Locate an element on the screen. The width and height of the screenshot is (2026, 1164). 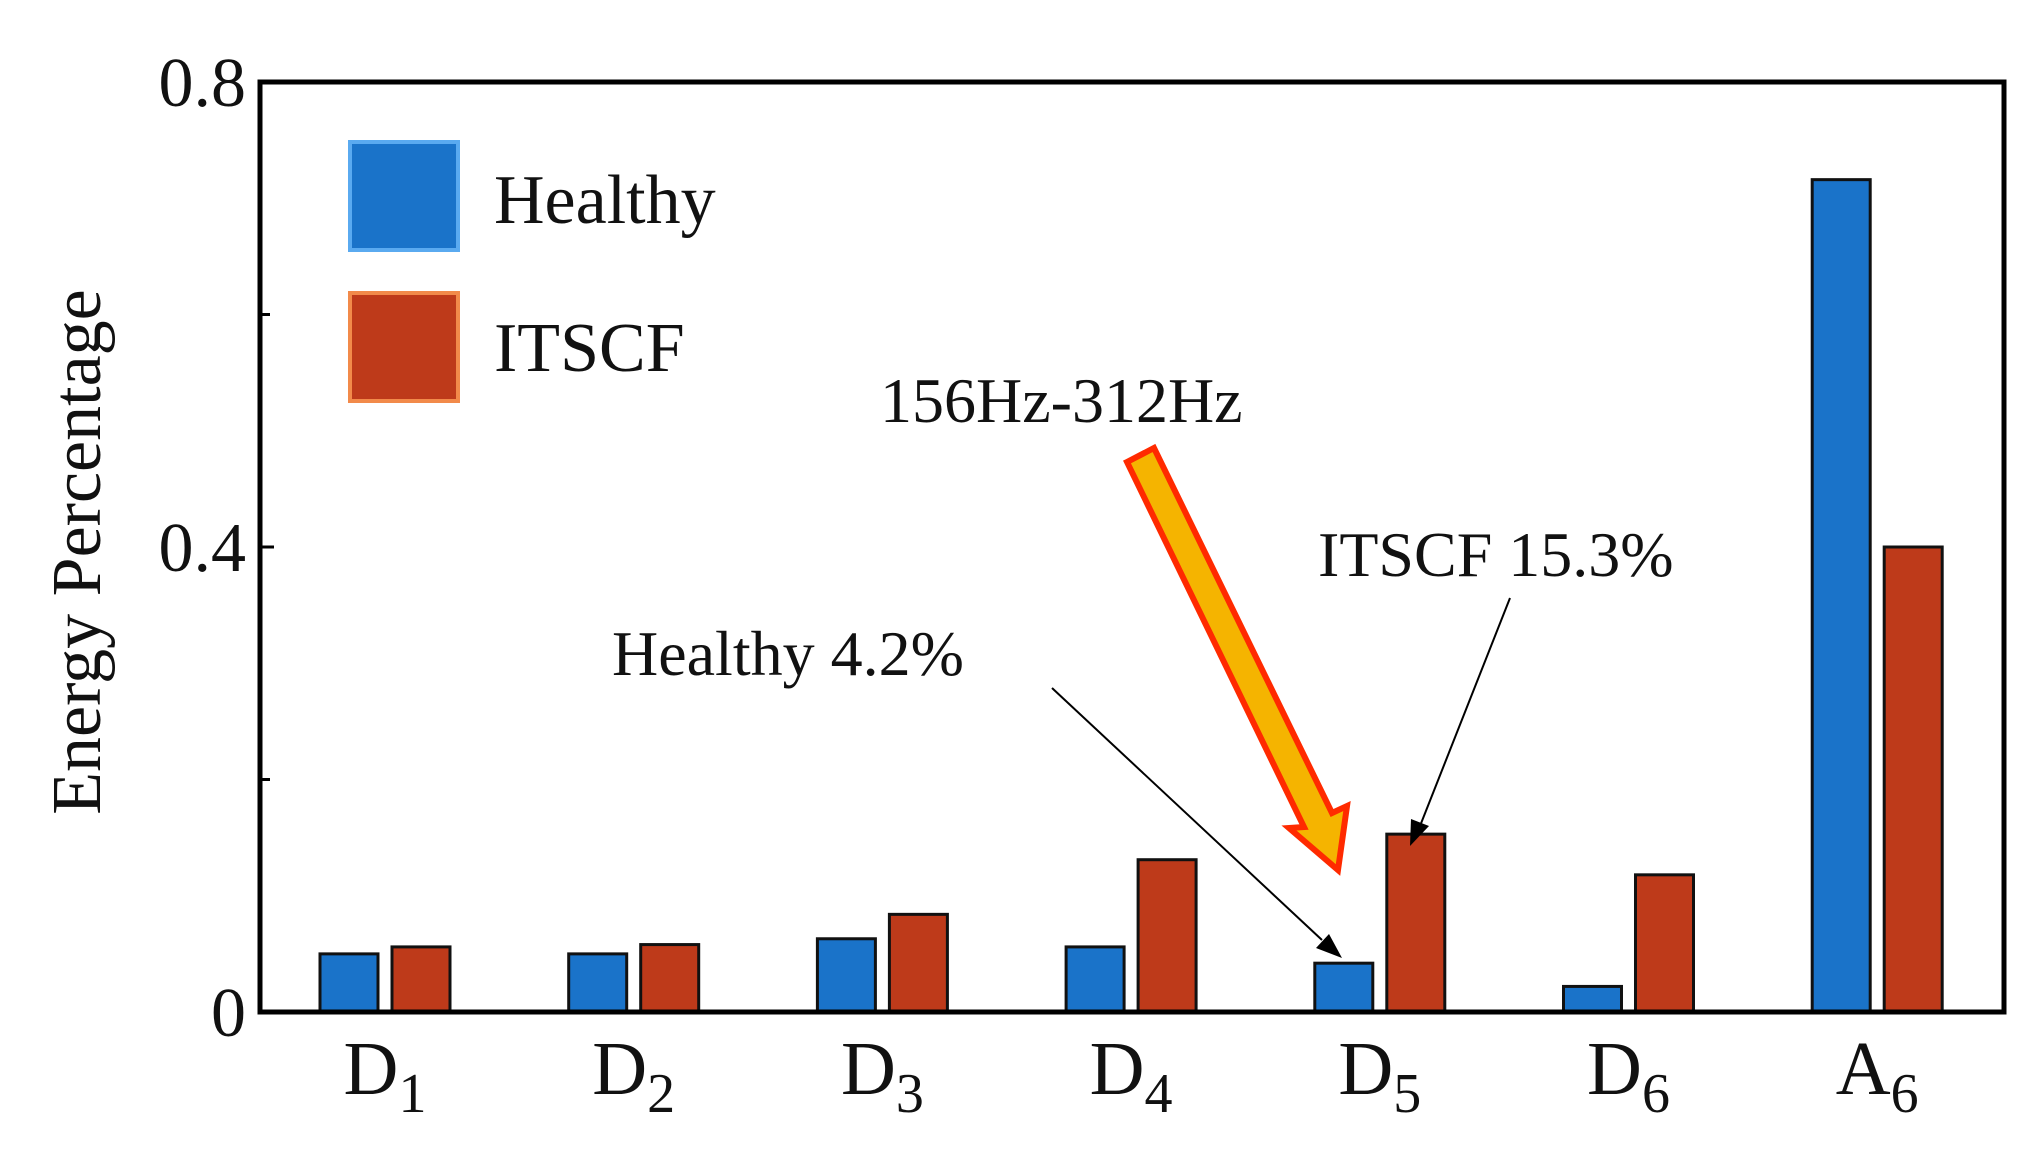
bar-healthy-d6 is located at coordinates (1592, 999).